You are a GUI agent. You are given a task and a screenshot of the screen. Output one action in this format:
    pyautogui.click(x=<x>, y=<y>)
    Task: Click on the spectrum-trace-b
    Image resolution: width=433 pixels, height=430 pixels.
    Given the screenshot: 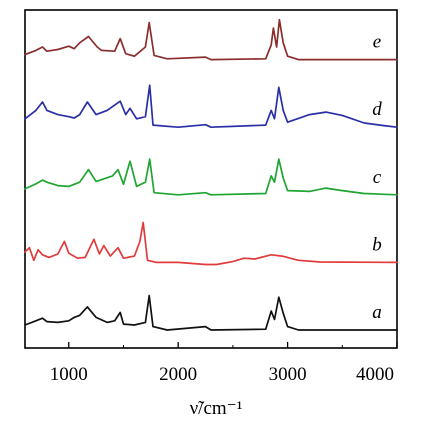 What is the action you would take?
    pyautogui.click(x=211, y=243)
    